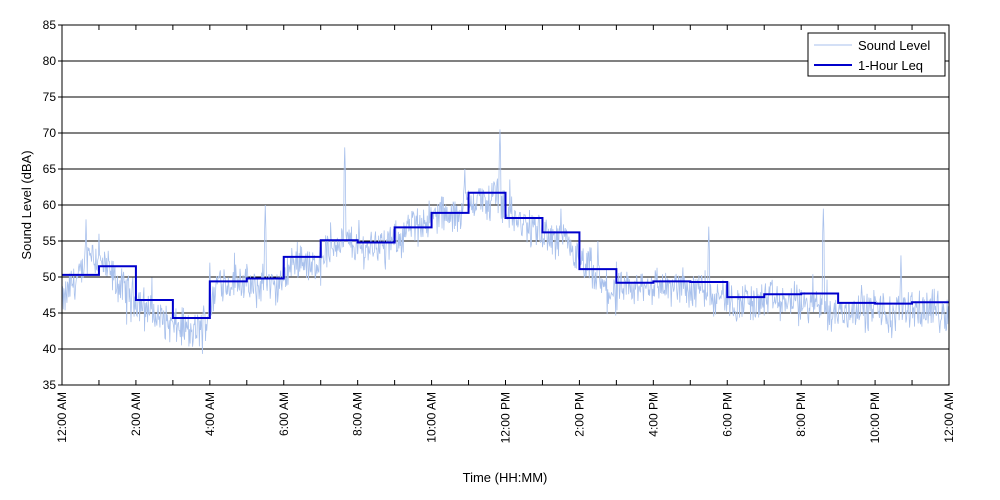 The width and height of the screenshot is (1000, 500). What do you see at coordinates (50, 385) in the screenshot?
I see `y-tick-label: 35` at bounding box center [50, 385].